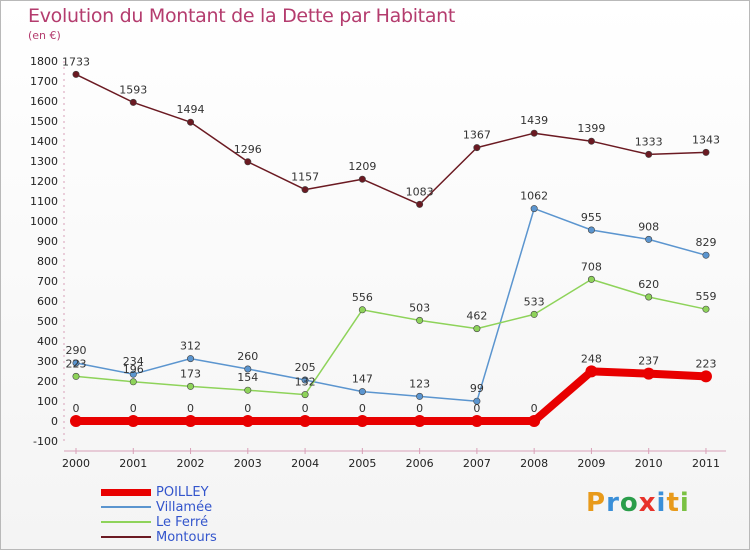 The image size is (750, 550). Describe the element at coordinates (362, 297) in the screenshot. I see `data-label-leferr: 556` at that location.